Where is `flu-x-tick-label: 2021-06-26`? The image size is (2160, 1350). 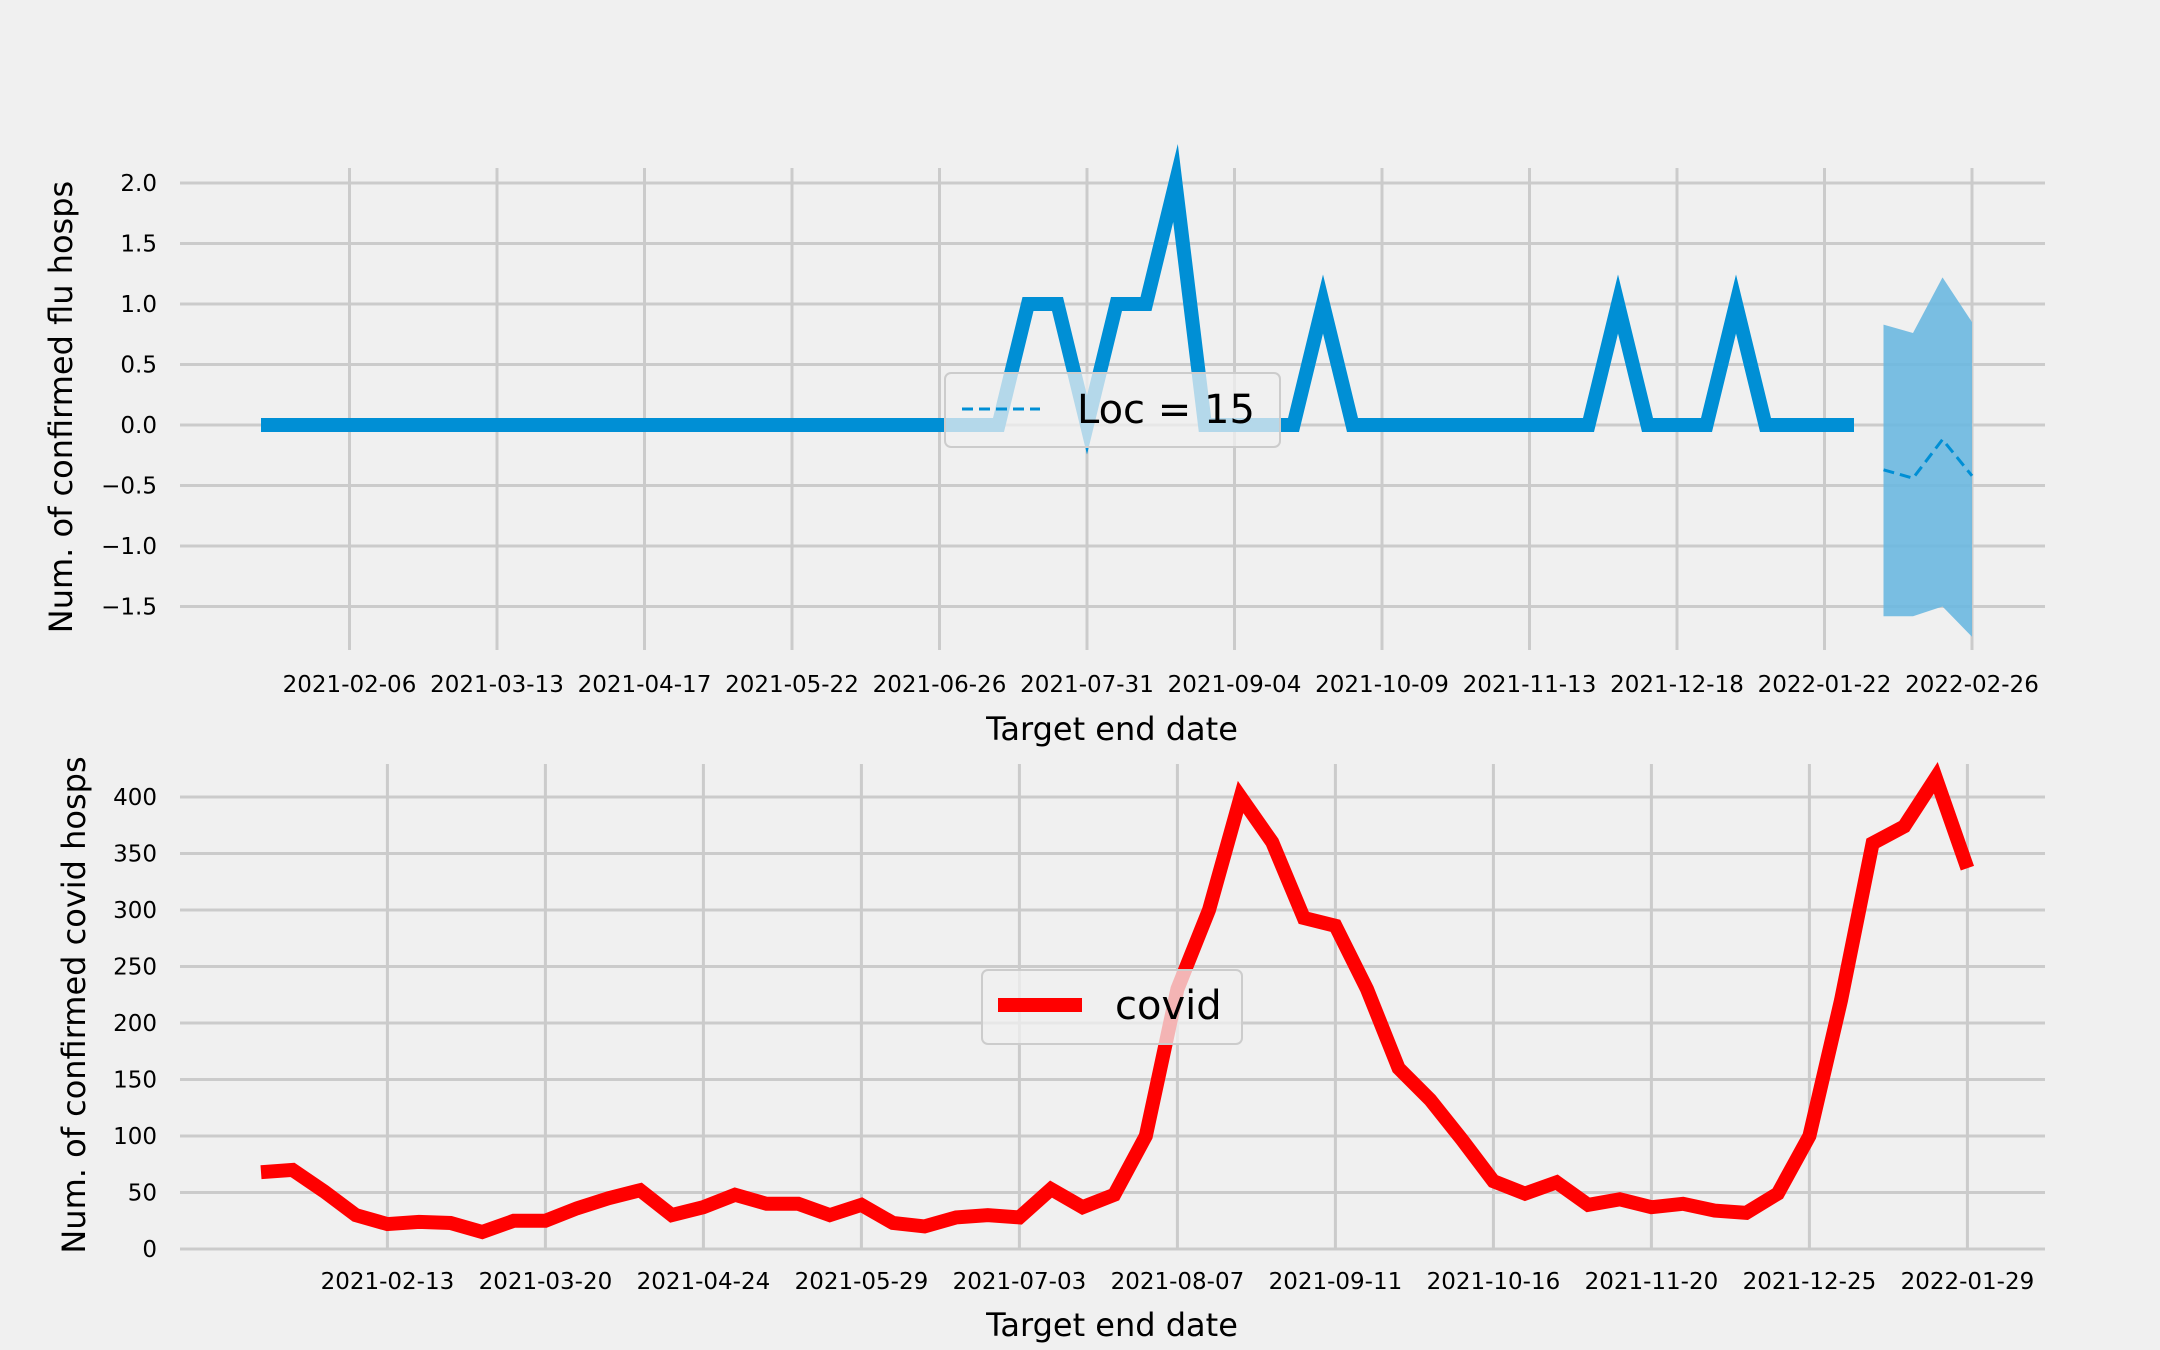
flu-x-tick-label: 2021-06-26 is located at coordinates (940, 685).